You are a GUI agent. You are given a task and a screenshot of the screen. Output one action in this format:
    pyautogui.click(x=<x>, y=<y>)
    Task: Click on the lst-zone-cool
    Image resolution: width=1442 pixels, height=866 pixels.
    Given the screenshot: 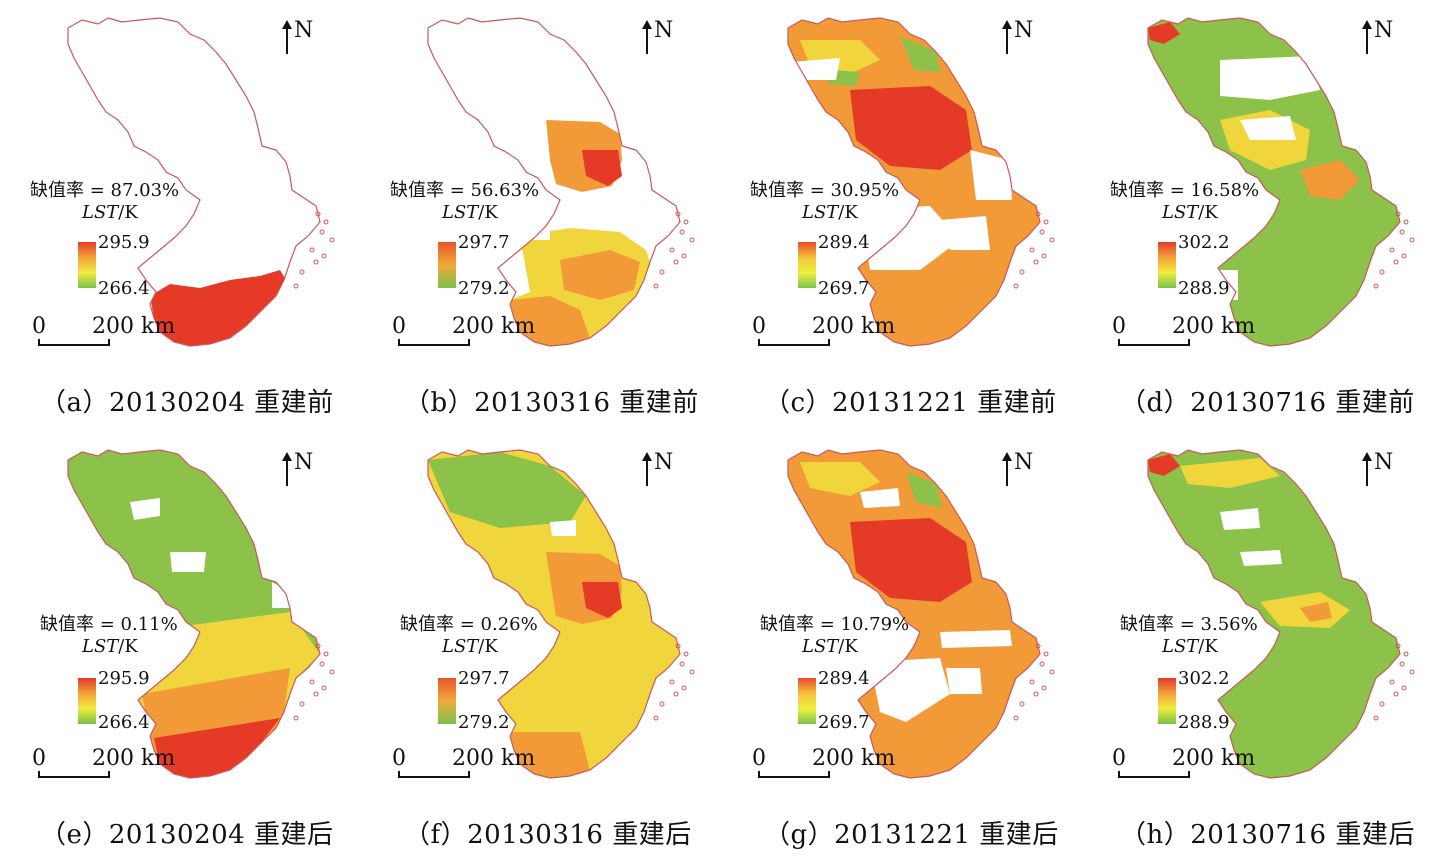 What is the action you would take?
    pyautogui.click(x=1274, y=182)
    